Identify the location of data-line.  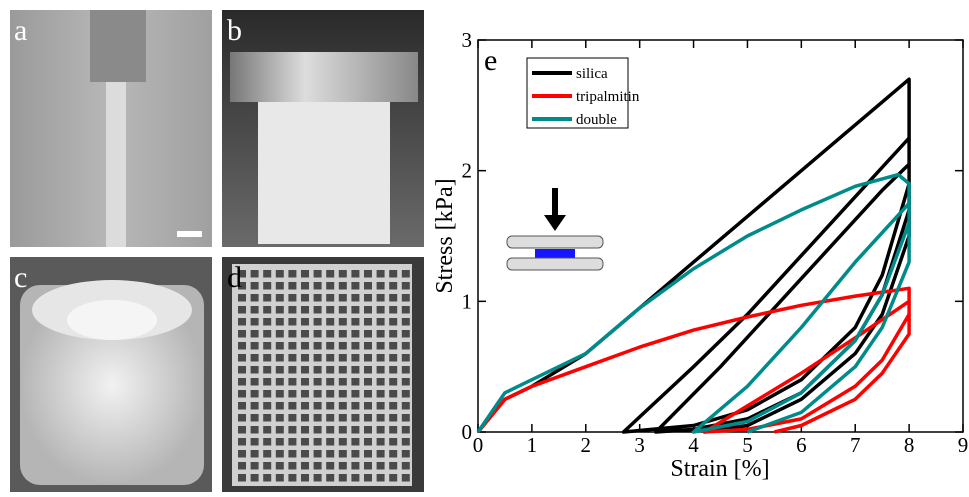
(693, 360).